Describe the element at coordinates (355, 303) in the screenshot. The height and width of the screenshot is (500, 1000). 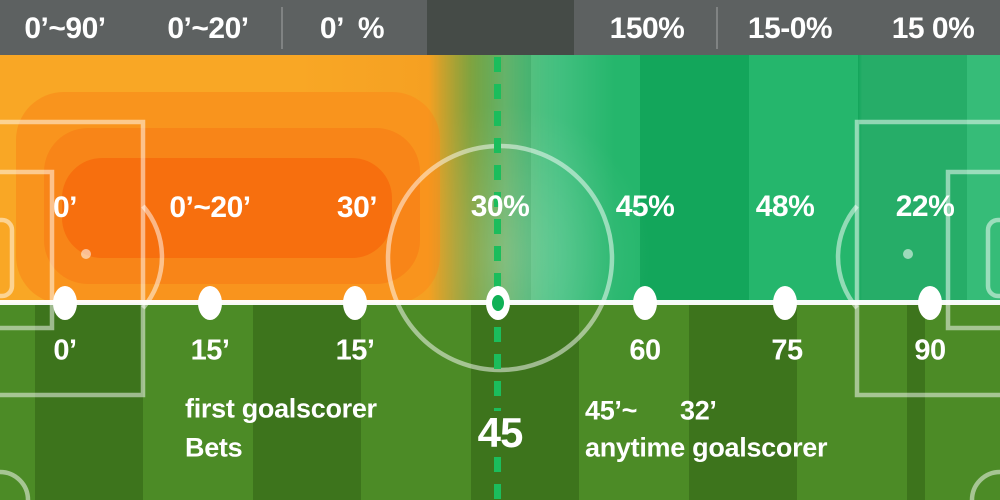
I see `timeline-dot-15b` at that location.